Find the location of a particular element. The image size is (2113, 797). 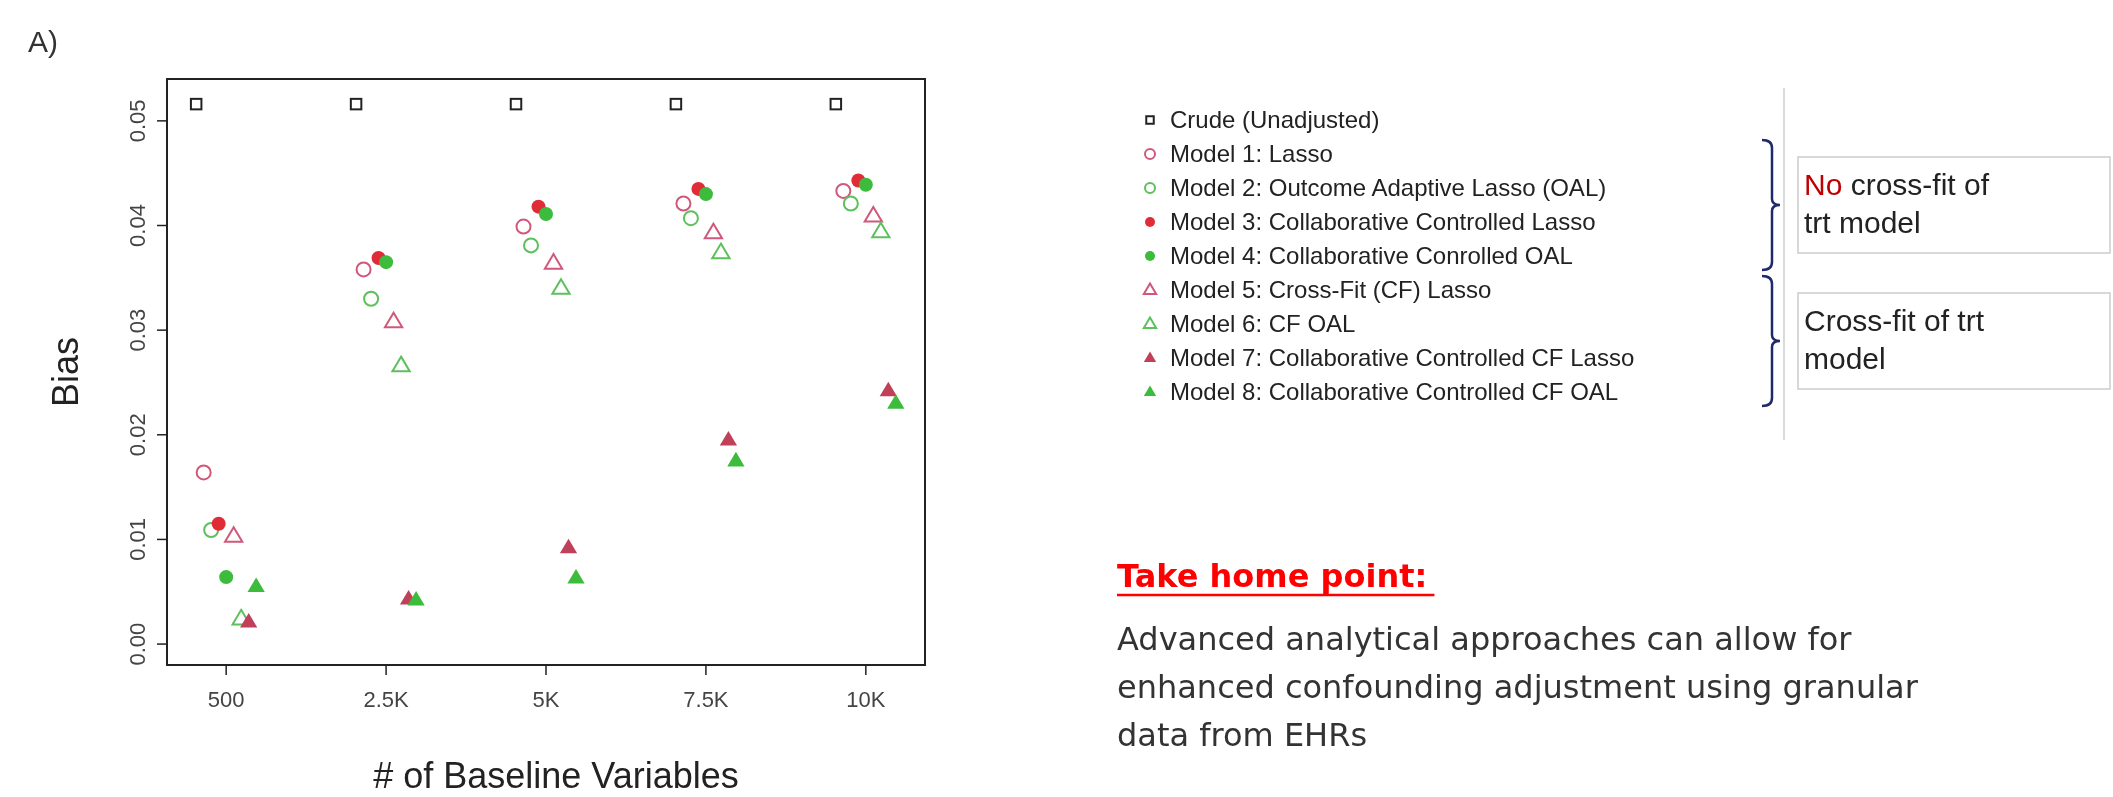

y-tick-label: 0.02 is located at coordinates (137, 435).